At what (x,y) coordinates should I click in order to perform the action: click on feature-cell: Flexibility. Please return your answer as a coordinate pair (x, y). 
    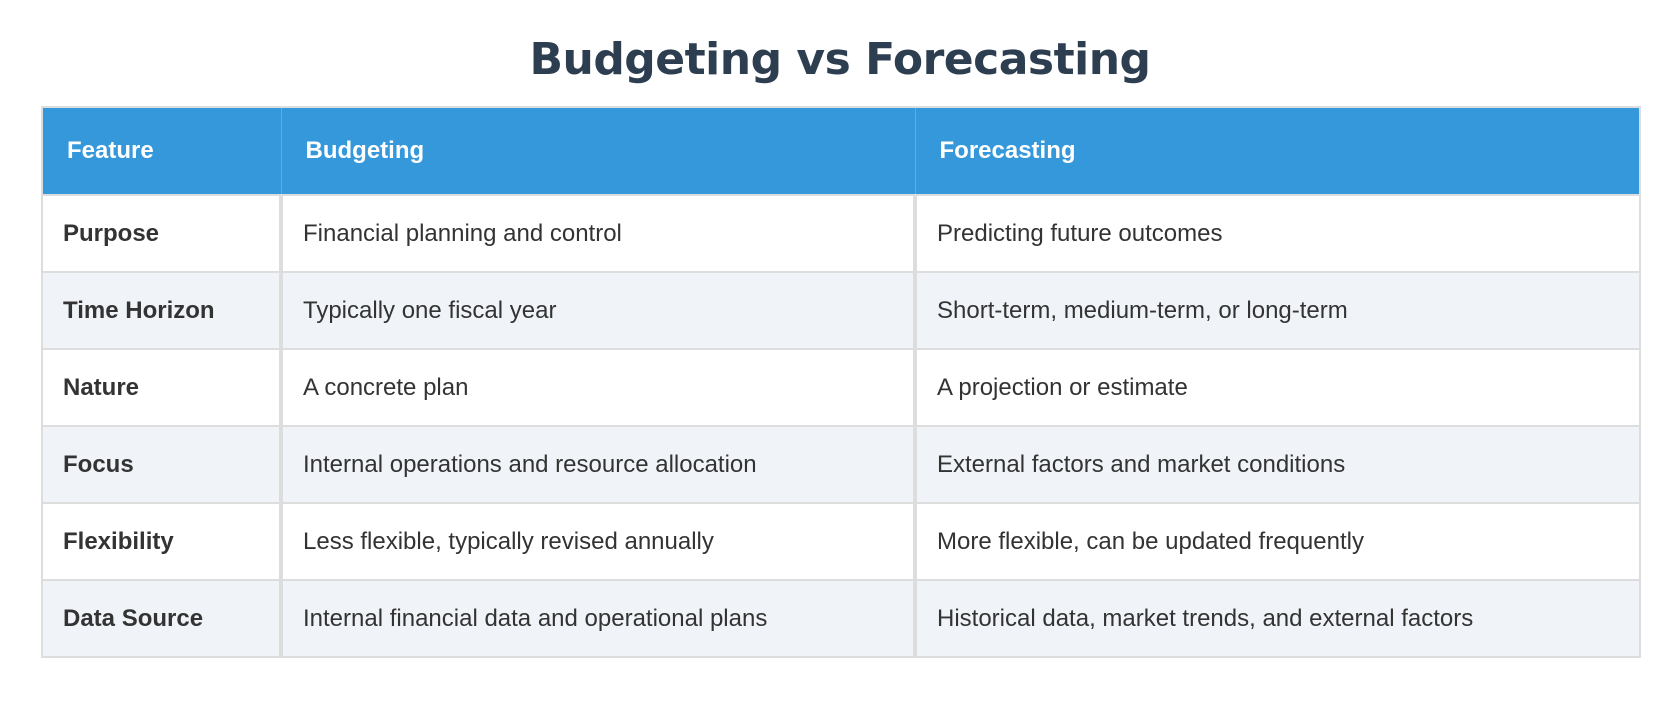
    Looking at the image, I should click on (162, 541).